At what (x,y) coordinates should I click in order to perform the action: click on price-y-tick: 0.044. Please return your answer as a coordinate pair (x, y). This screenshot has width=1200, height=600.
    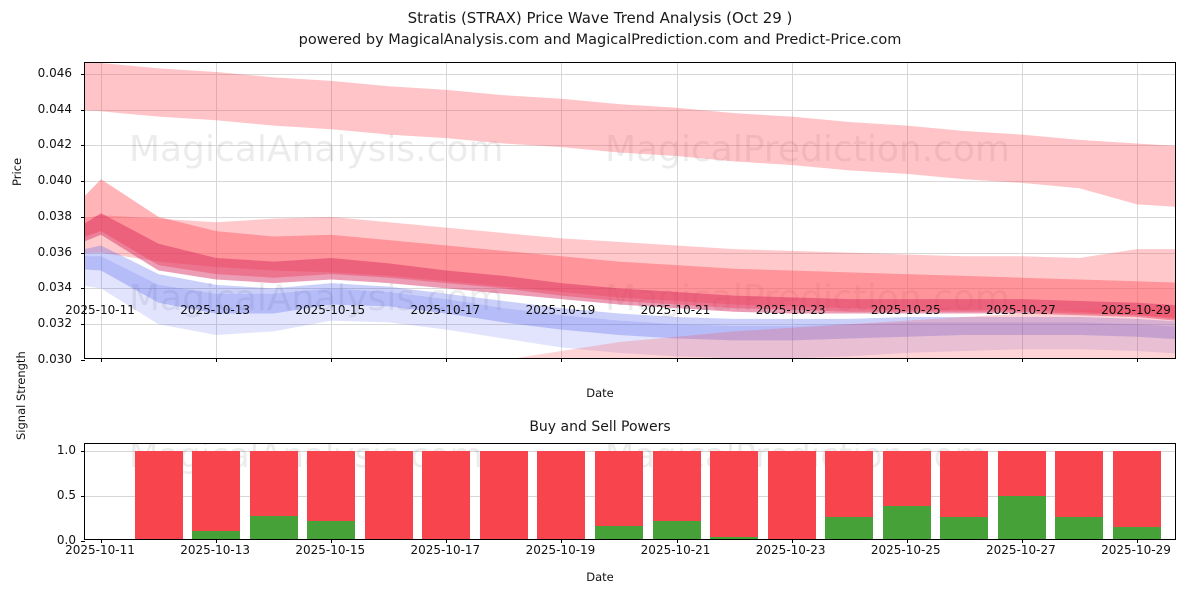
    Looking at the image, I should click on (54, 108).